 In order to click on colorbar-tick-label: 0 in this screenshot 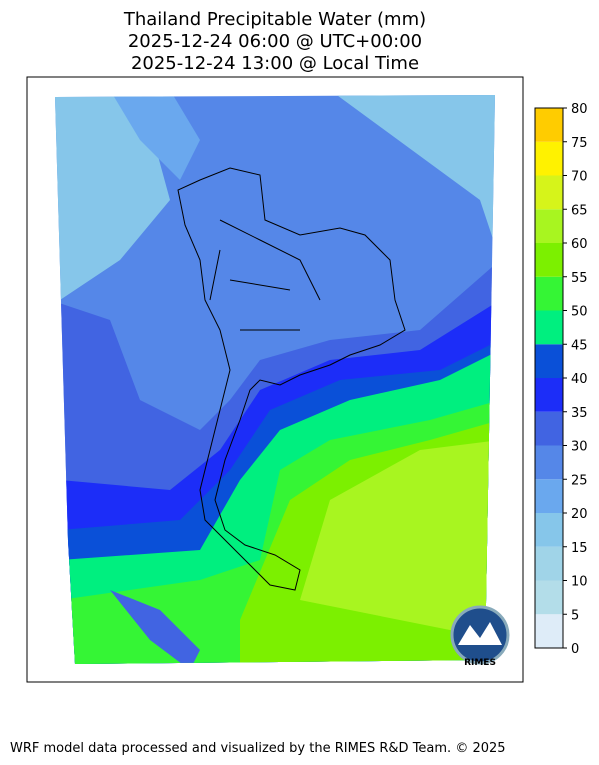, I will do `click(575, 649)`.